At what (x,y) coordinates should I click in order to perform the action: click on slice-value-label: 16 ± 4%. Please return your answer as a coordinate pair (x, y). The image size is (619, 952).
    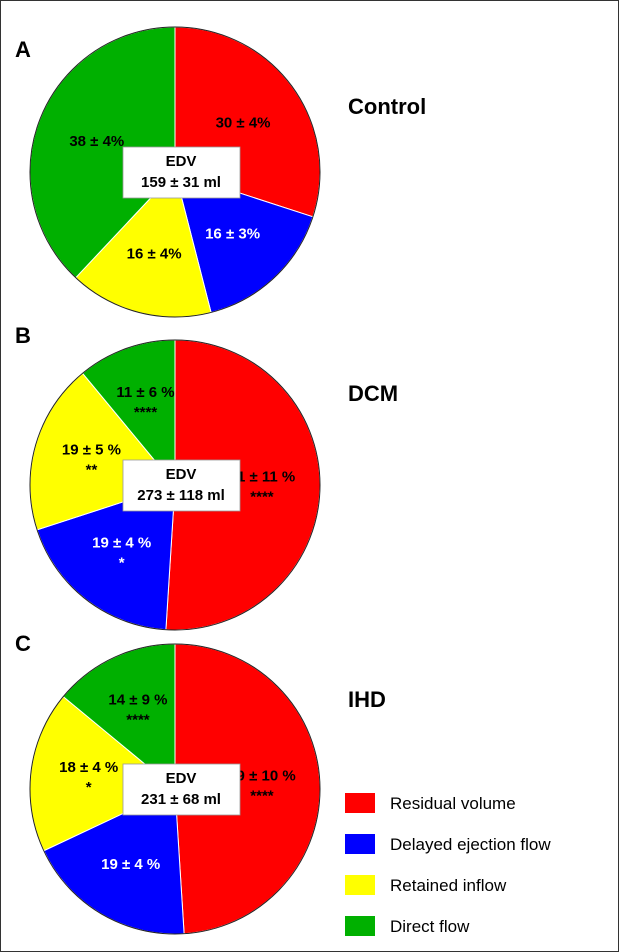
    Looking at the image, I should click on (154, 253).